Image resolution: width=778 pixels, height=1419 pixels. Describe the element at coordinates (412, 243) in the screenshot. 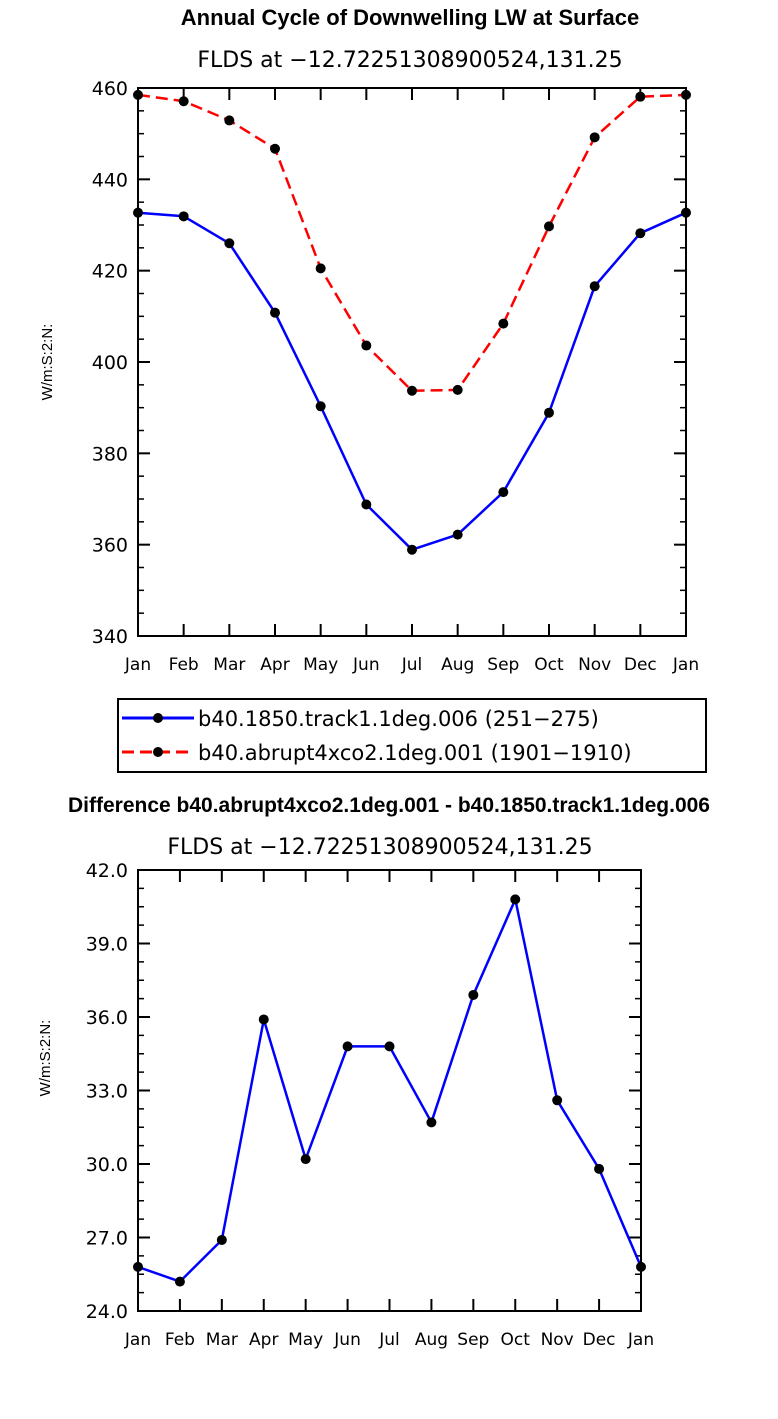

I see `chart-1-series-2-line` at that location.